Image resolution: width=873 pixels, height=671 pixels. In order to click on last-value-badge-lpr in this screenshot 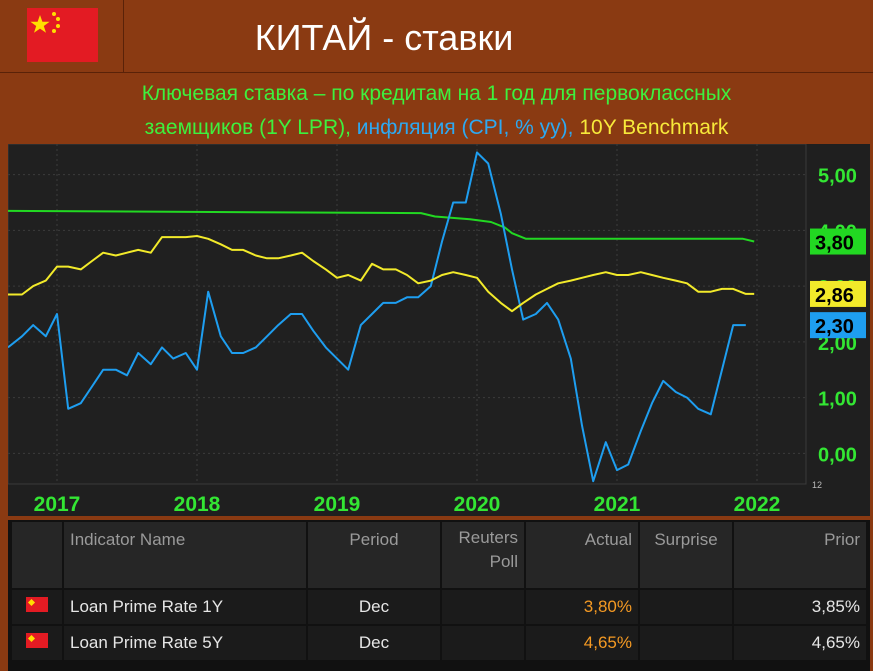, I will do `click(838, 241)`.